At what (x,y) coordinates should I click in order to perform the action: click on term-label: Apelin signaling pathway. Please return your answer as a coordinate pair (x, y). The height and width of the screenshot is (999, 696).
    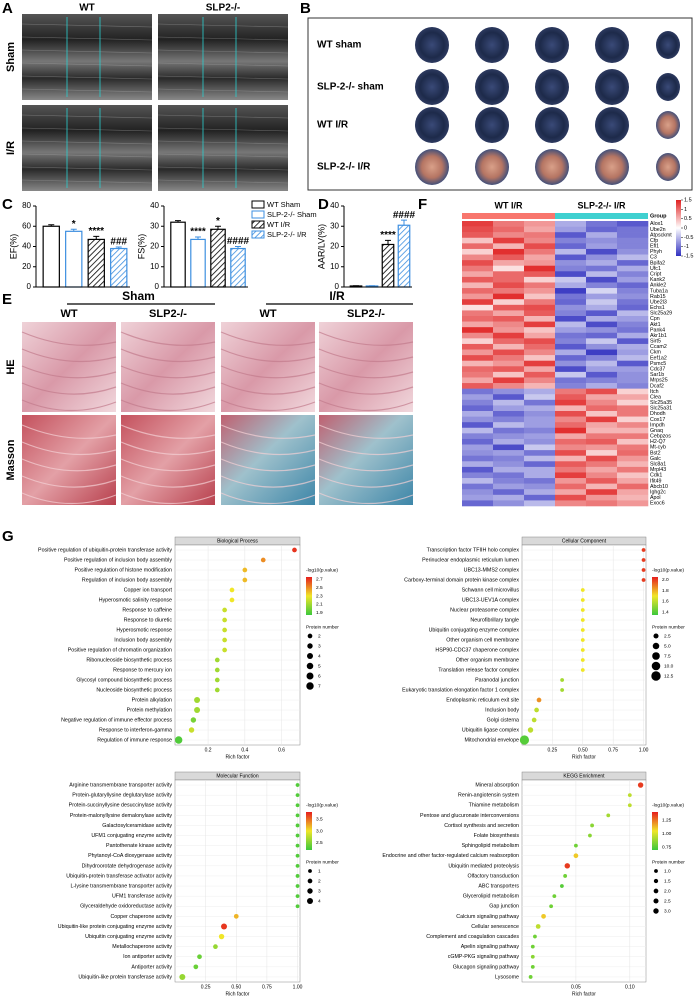
    Looking at the image, I should click on (490, 947).